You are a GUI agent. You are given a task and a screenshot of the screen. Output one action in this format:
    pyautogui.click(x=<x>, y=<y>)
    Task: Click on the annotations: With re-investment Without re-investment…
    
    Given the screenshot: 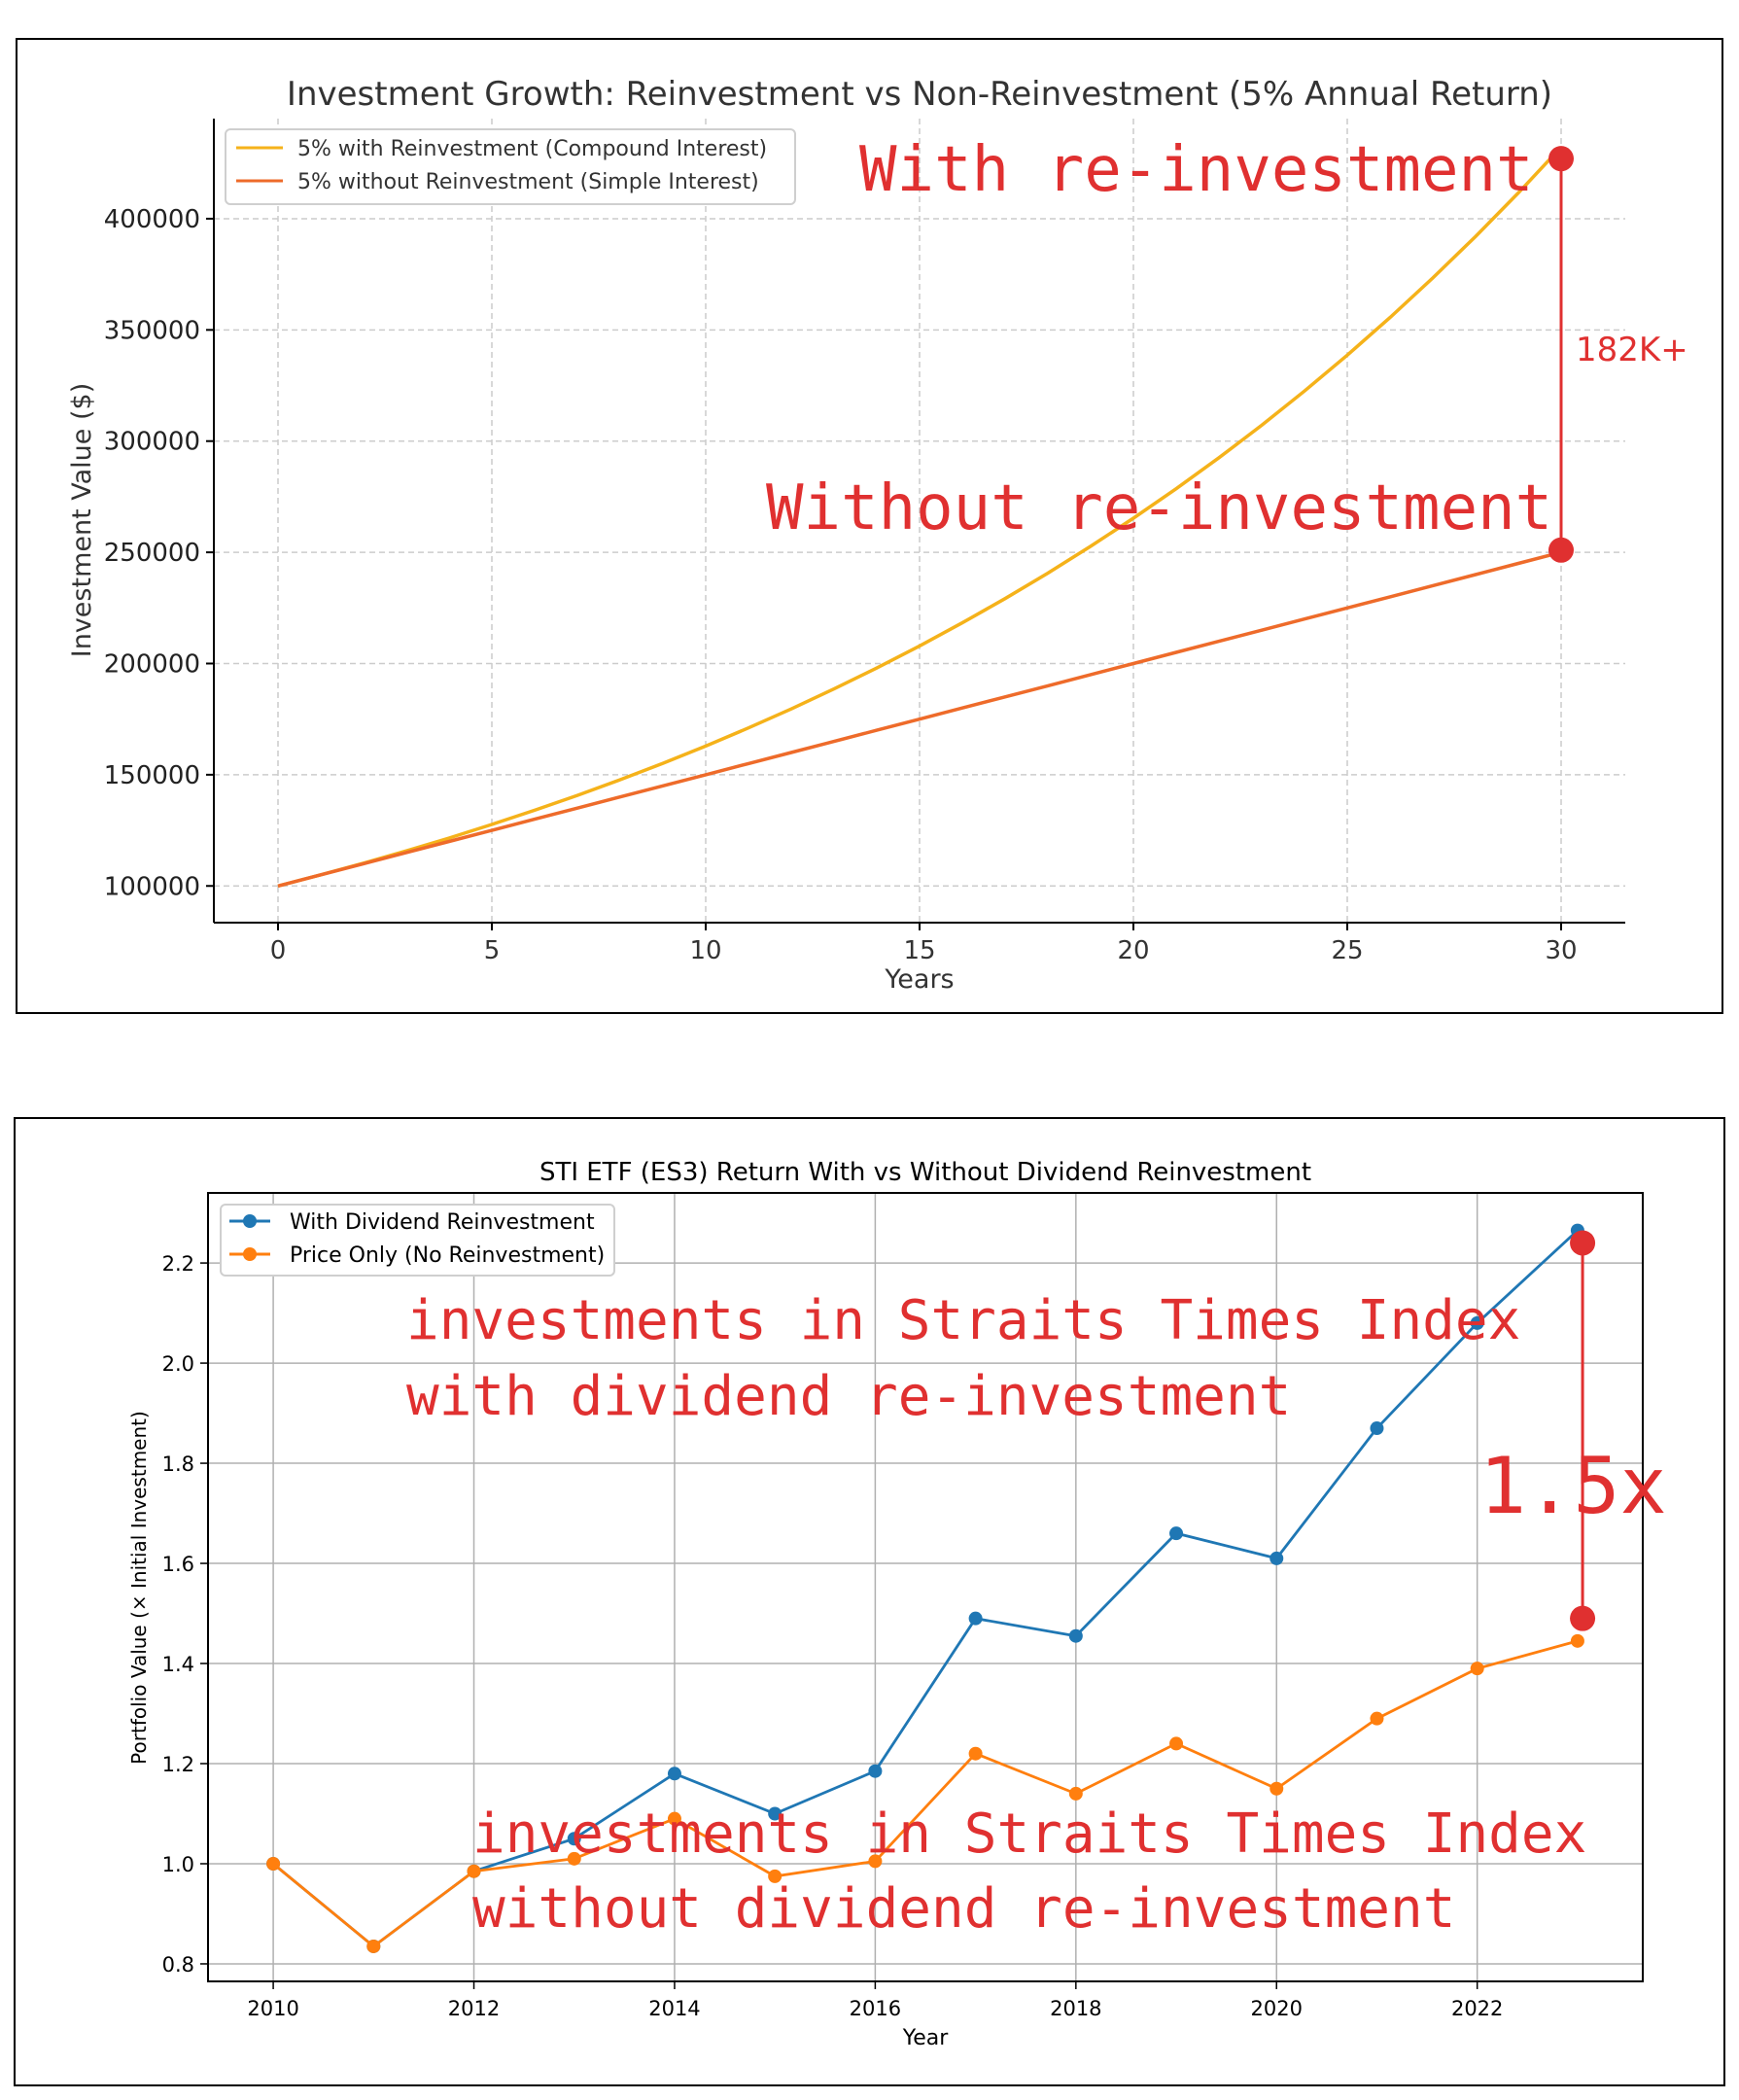 What is the action you would take?
    pyautogui.click(x=1227, y=348)
    